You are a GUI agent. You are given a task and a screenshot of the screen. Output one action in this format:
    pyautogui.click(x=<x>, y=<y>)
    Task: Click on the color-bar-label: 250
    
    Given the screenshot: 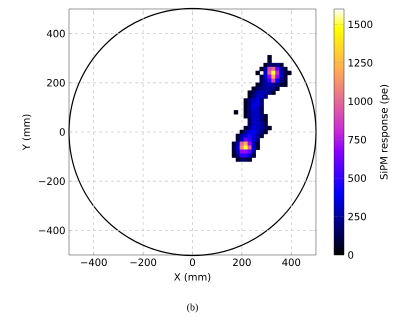 What is the action you would take?
    pyautogui.click(x=357, y=216)
    